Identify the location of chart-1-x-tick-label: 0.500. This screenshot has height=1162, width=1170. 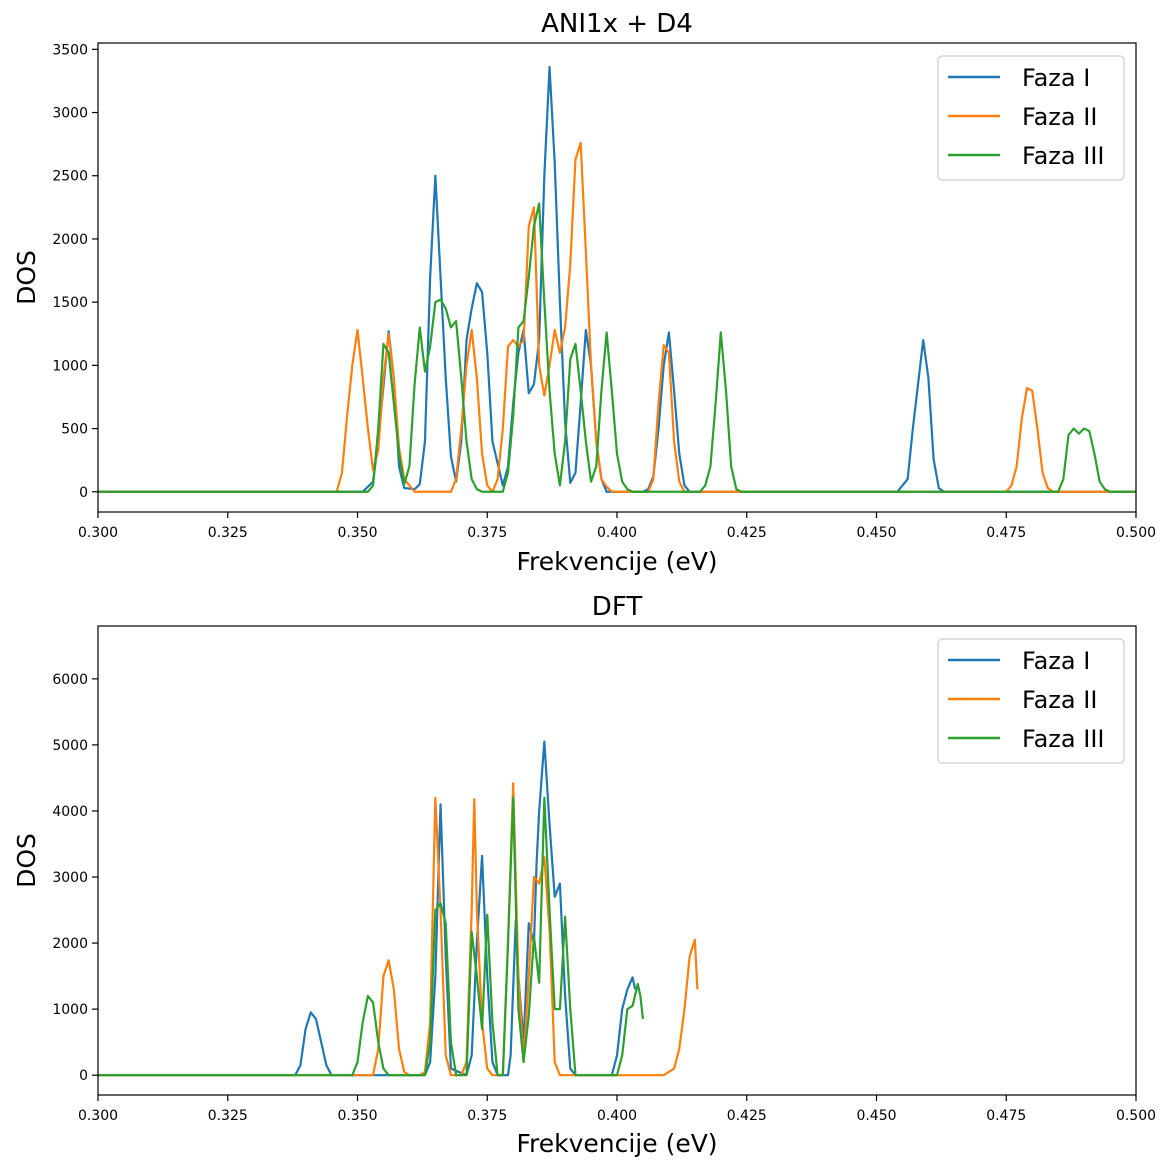
(1136, 1116).